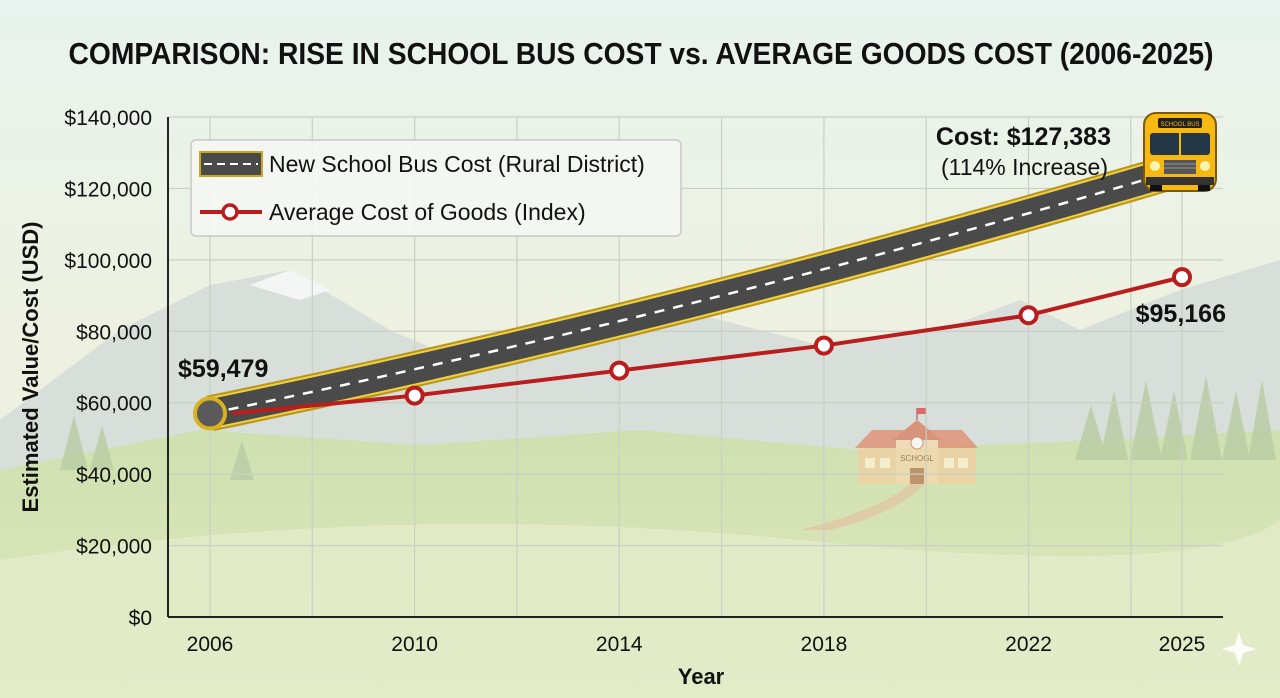  What do you see at coordinates (108, 261) in the screenshot?
I see `y-tick-label: $100,000` at bounding box center [108, 261].